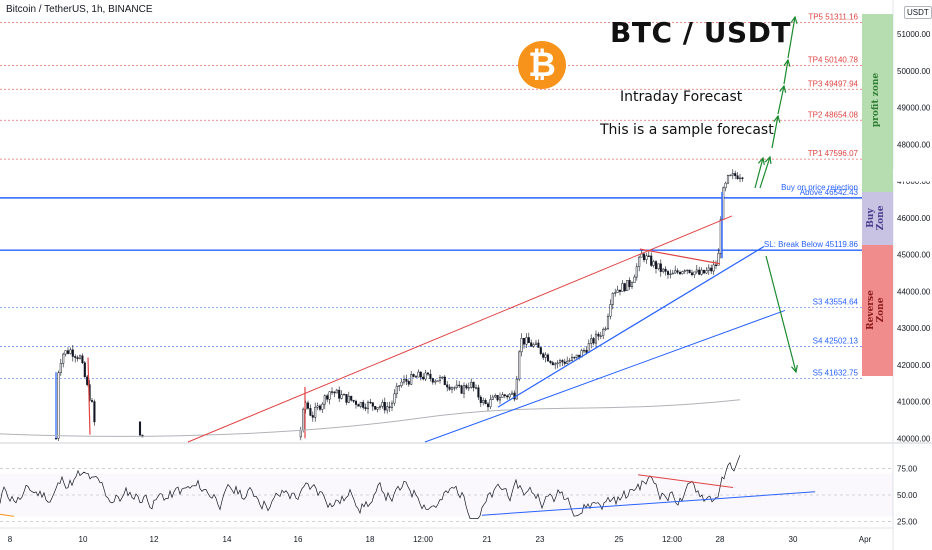  What do you see at coordinates (446, 495) in the screenshot?
I see `rsi-band` at bounding box center [446, 495].